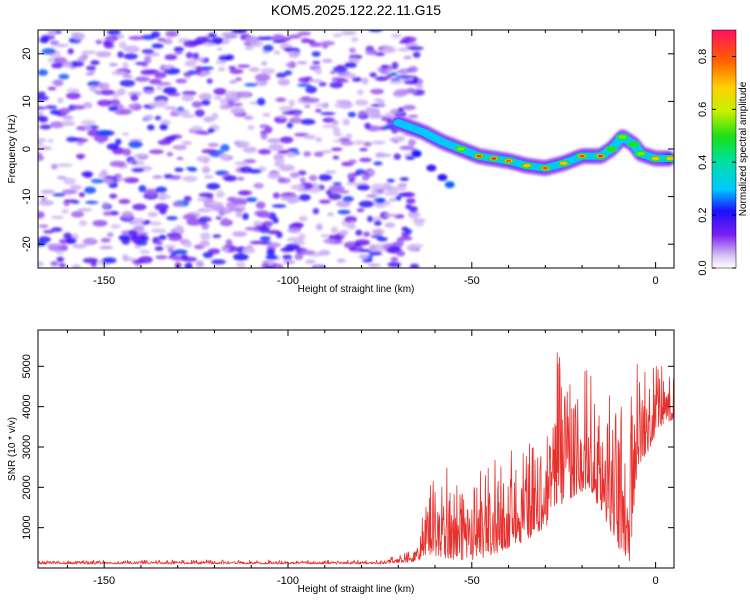  Describe the element at coordinates (27, 487) in the screenshot. I see `snr-ytick-label: 2000` at that location.